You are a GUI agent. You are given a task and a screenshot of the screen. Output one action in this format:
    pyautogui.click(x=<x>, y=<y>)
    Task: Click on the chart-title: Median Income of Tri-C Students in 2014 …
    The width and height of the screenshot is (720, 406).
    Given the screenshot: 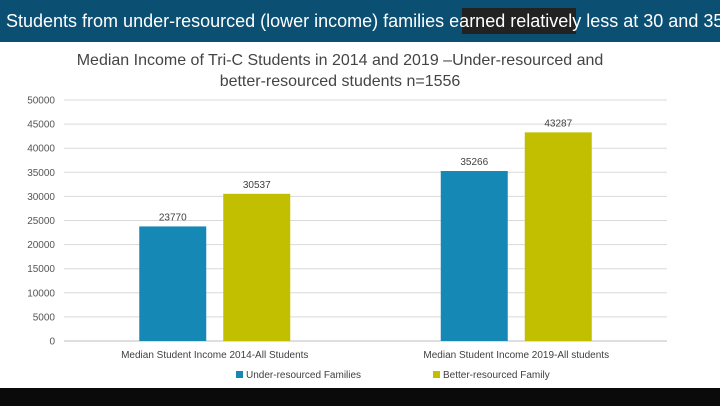 What is the action you would take?
    pyautogui.click(x=340, y=71)
    